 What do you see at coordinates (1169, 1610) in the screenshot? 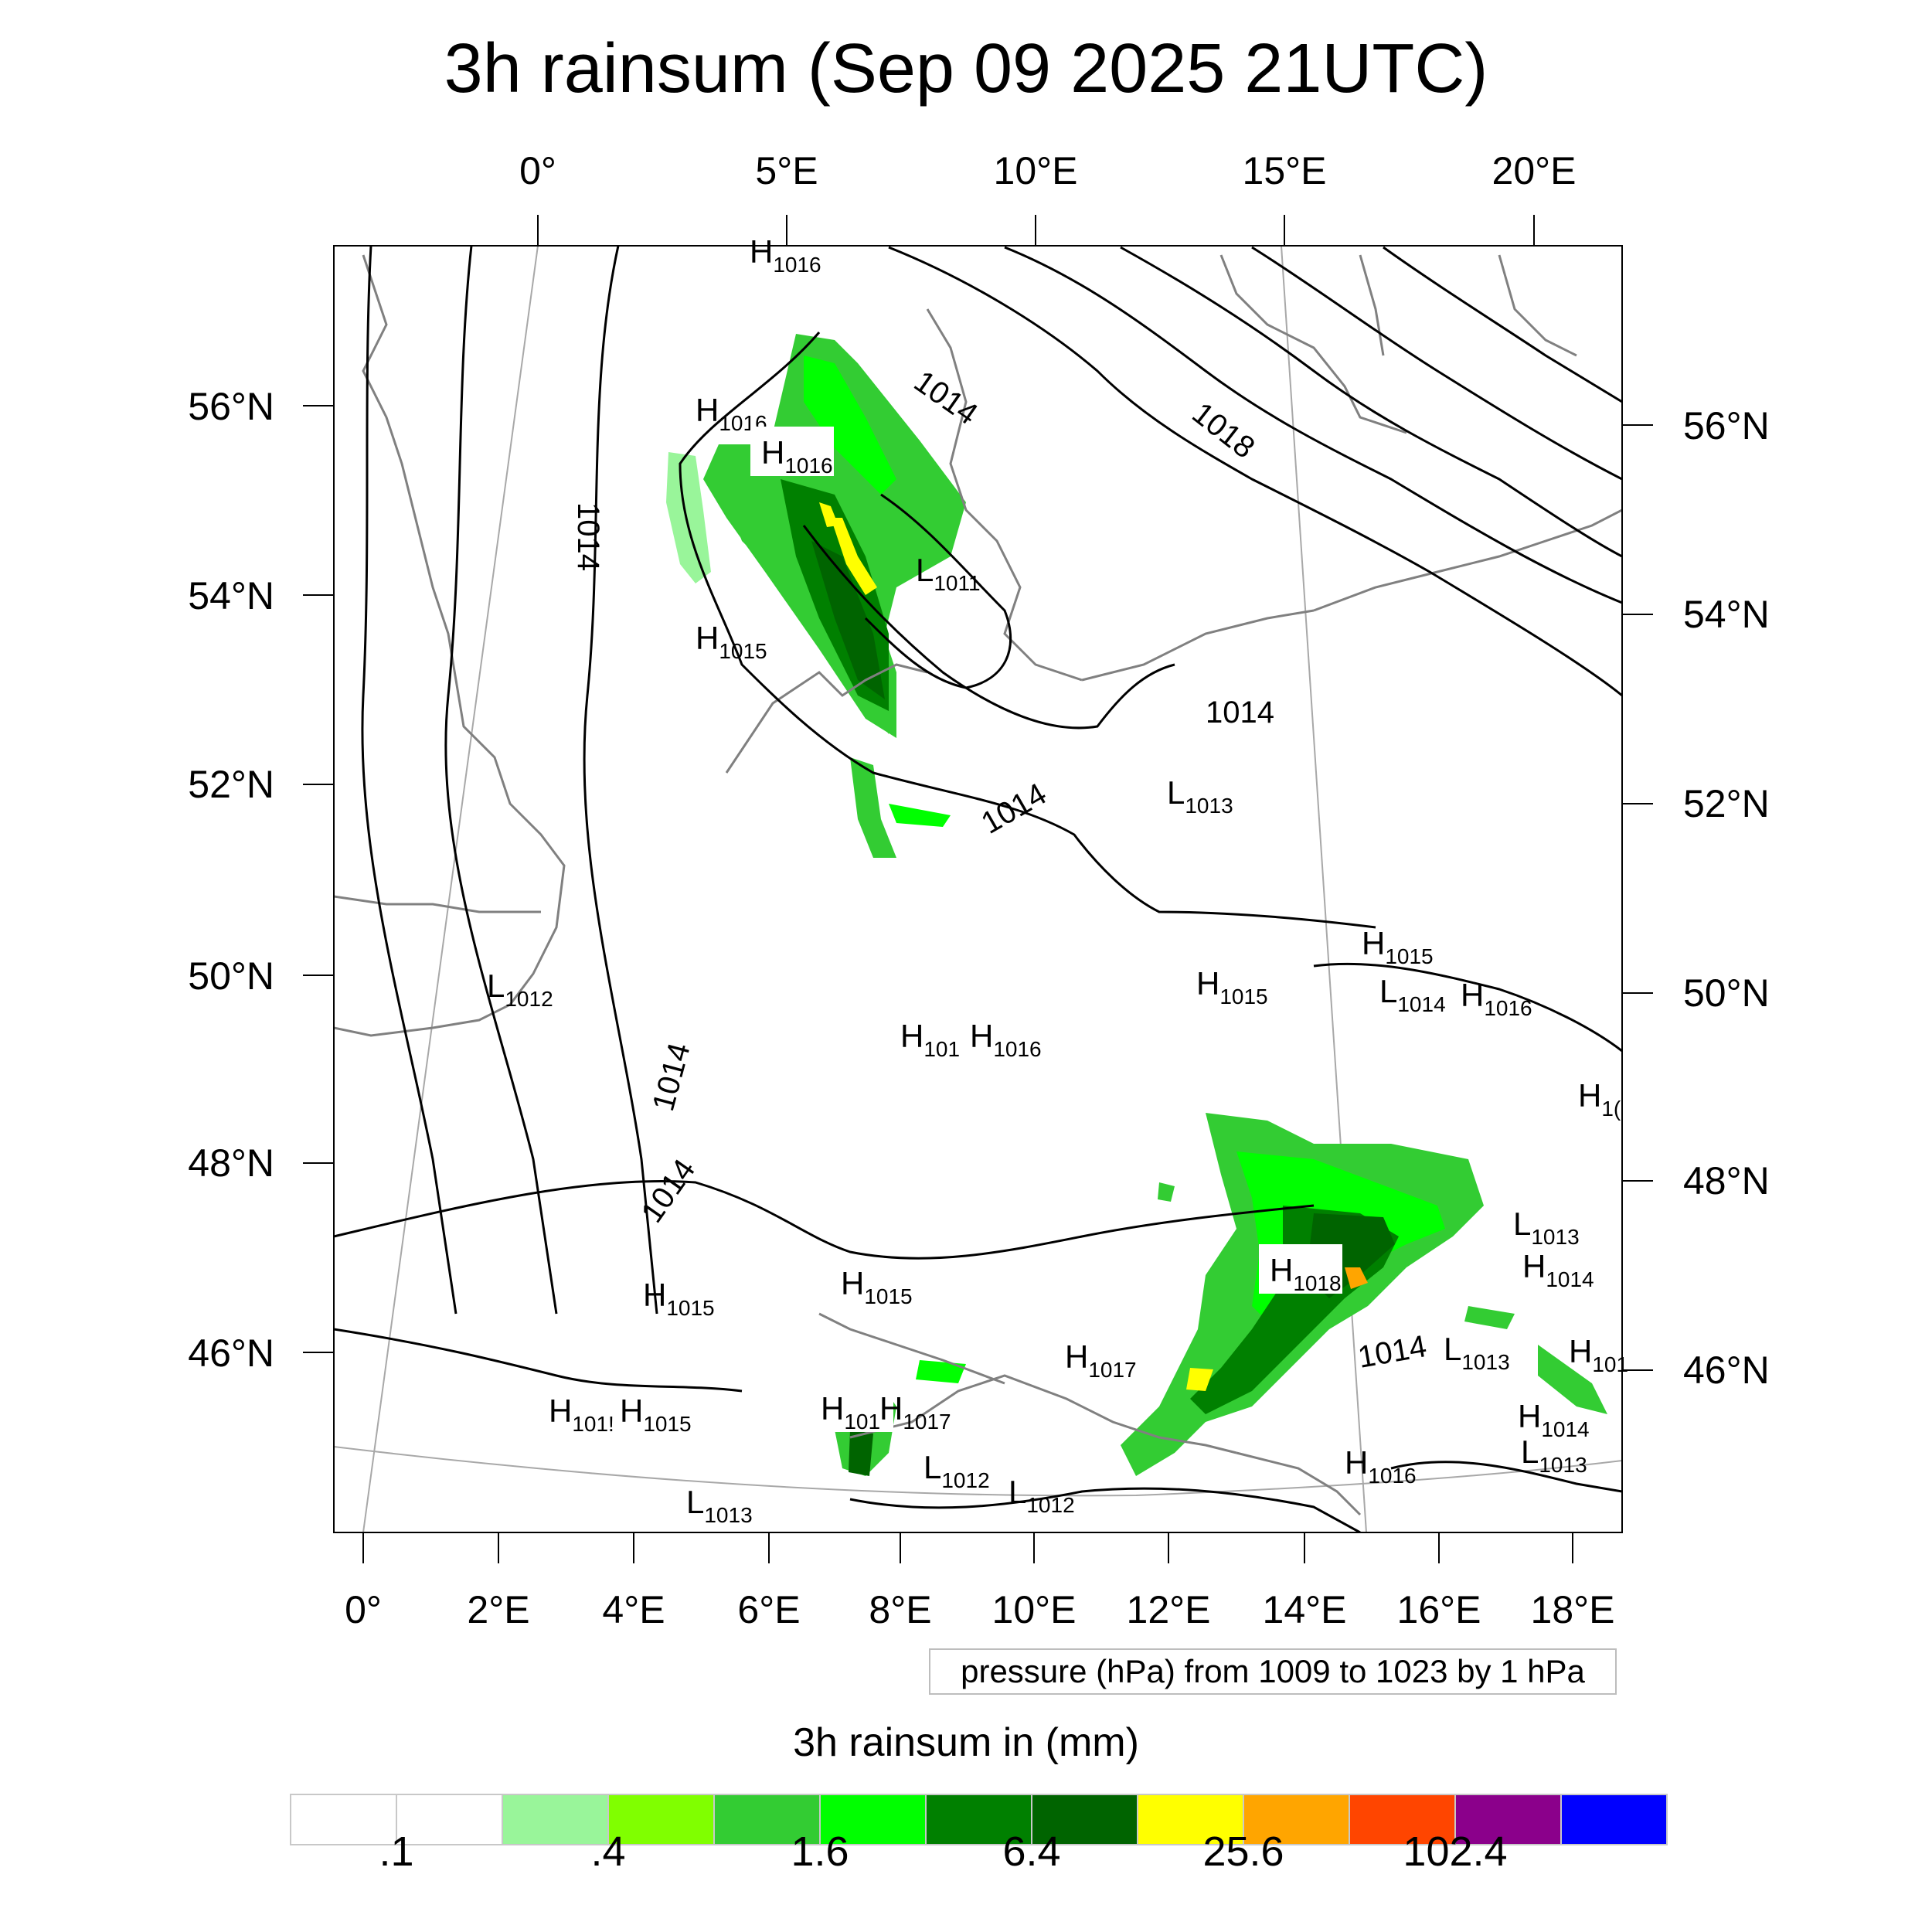
I see `bottom-lon-label: 12°E` at bounding box center [1169, 1610].